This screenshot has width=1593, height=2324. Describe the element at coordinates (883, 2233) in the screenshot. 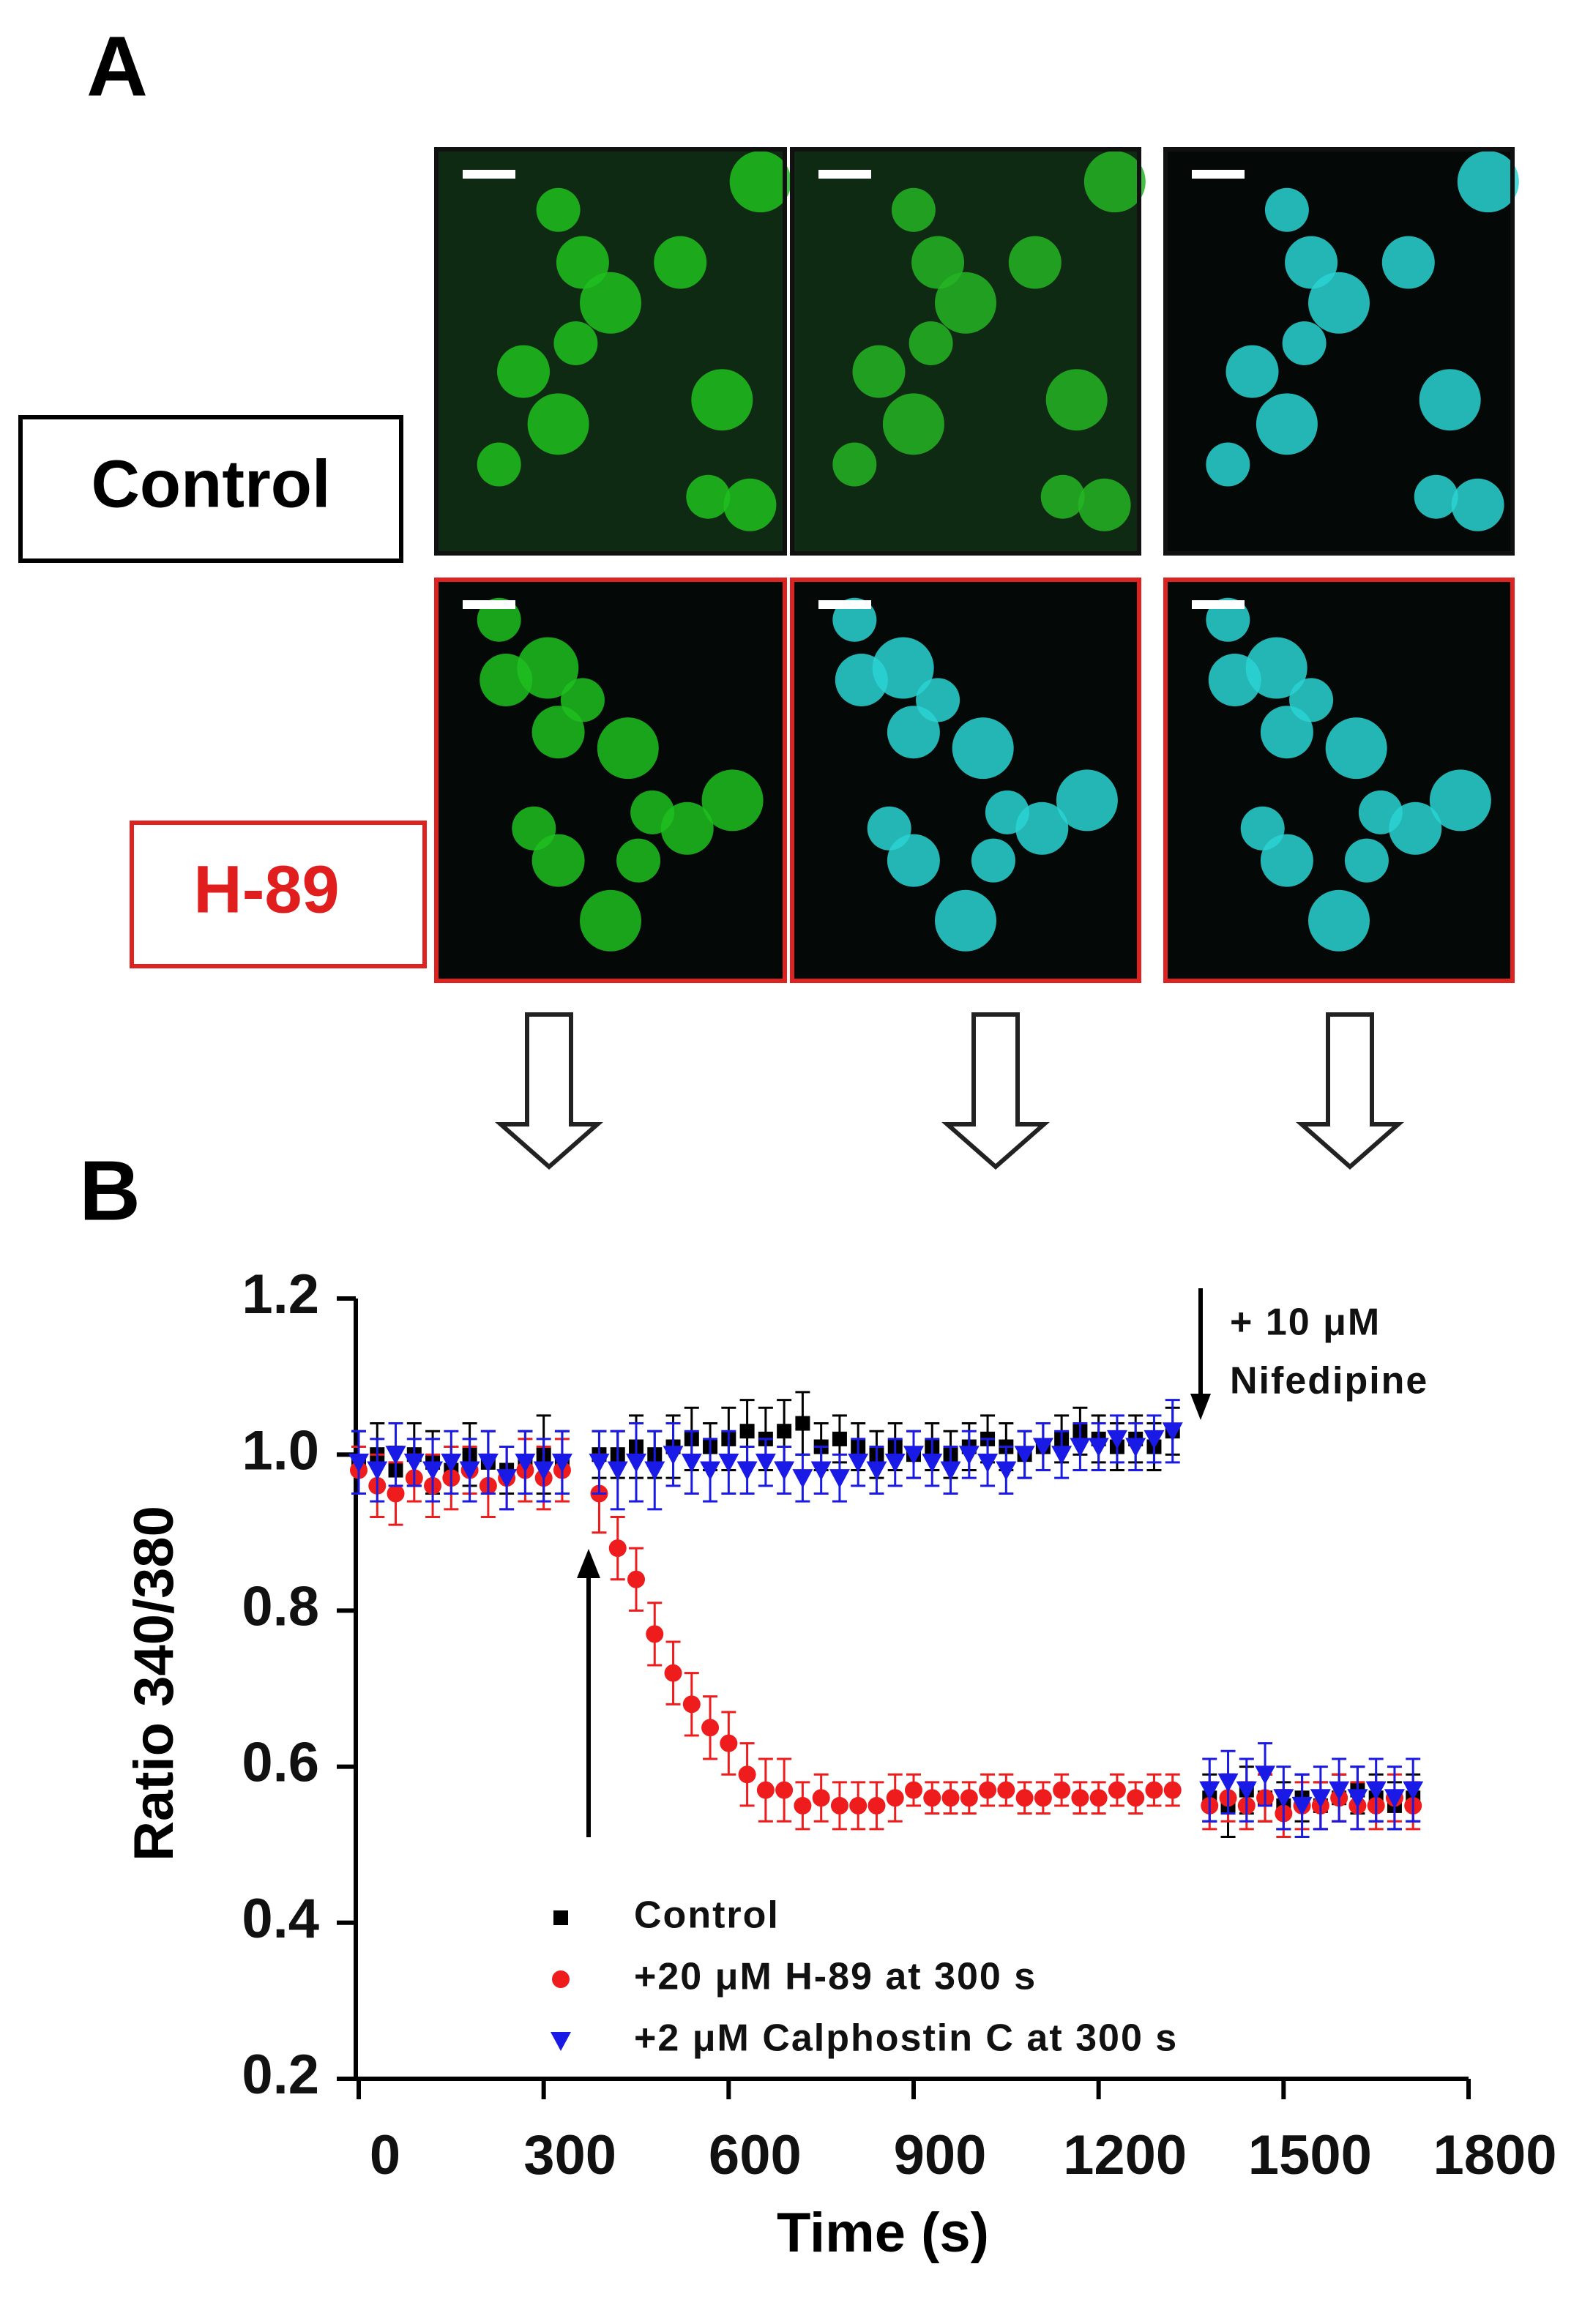

I see `x-axis-label: Time (s)` at that location.